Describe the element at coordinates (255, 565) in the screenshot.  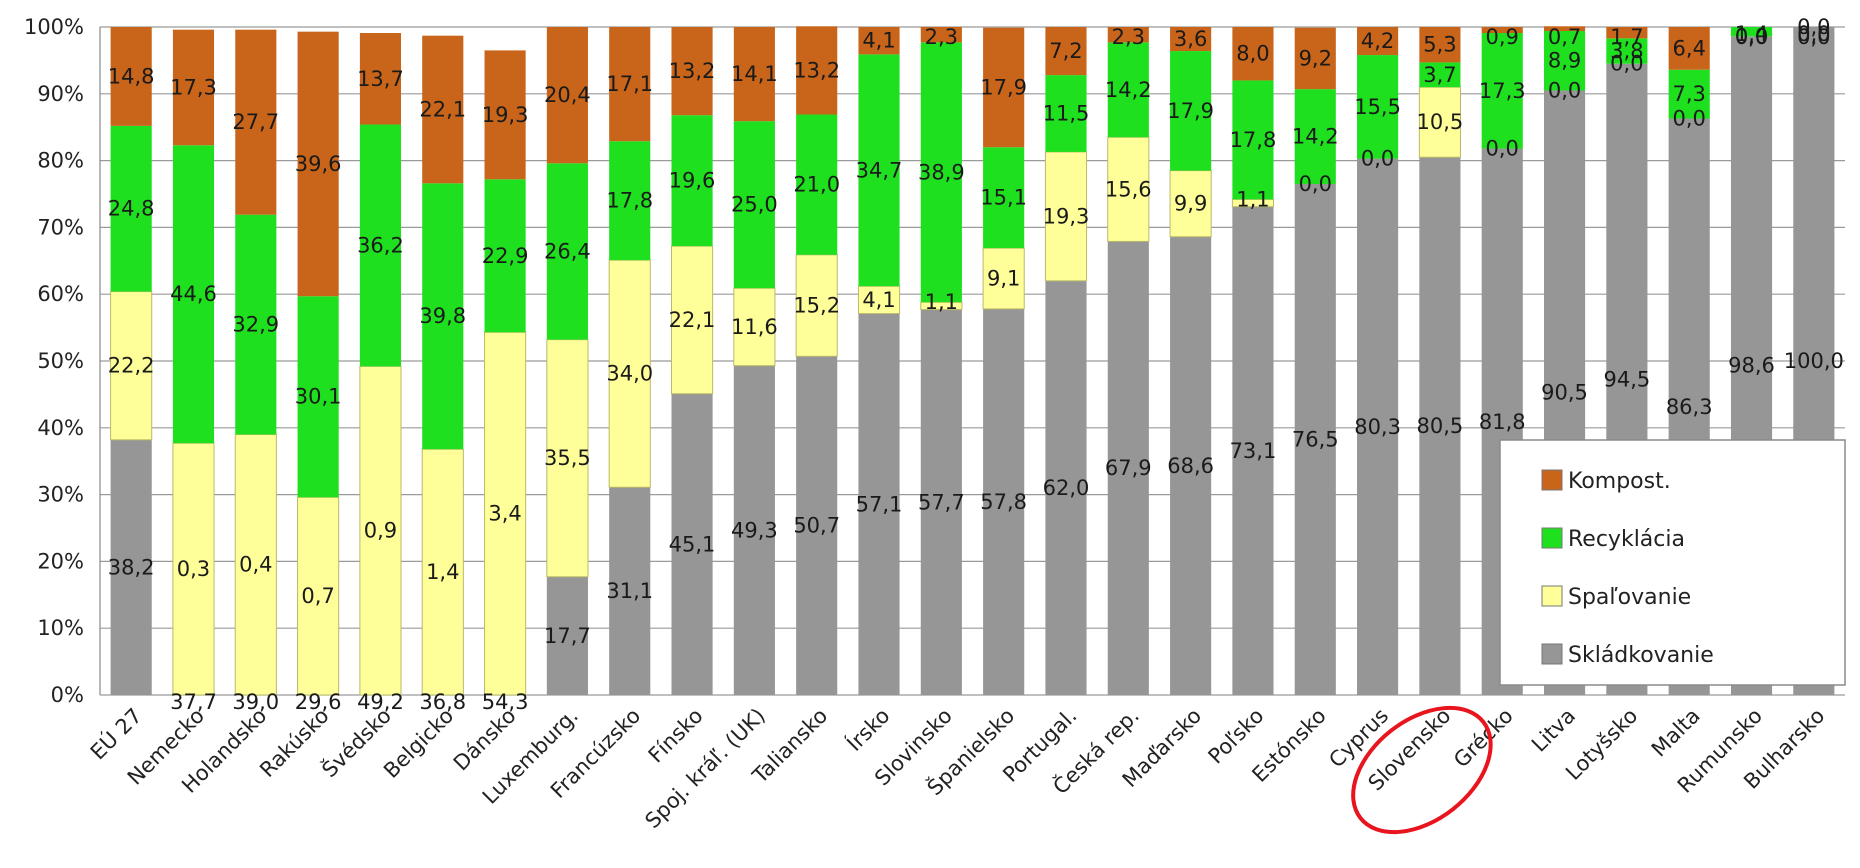
I see `data-label: 0,4` at that location.